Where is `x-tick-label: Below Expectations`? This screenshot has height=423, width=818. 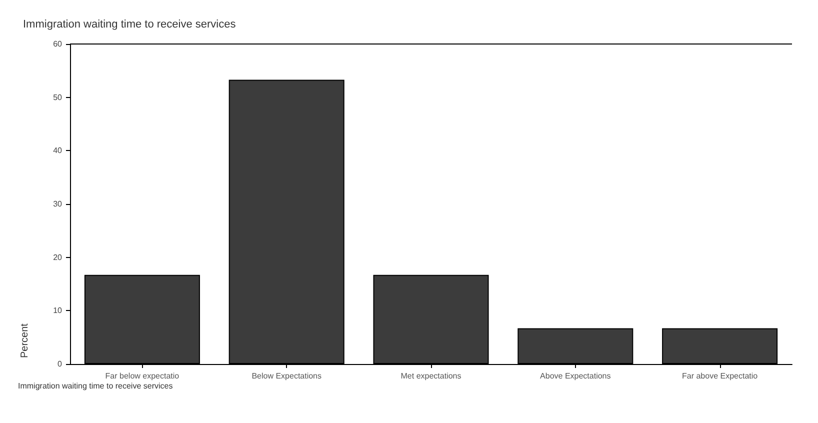
x-tick-label: Below Expectations is located at coordinates (287, 376).